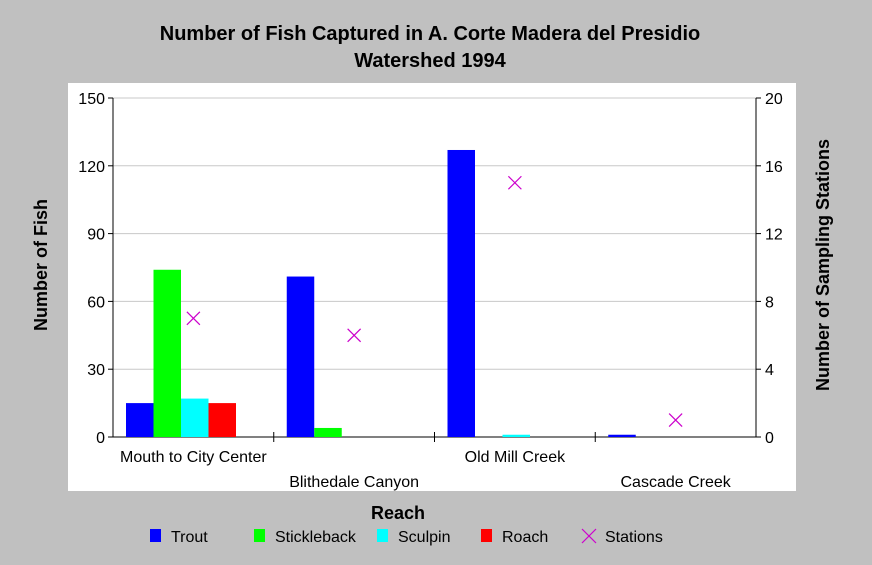 This screenshot has height=565, width=872. I want to click on y-tick-label: 0, so click(100, 438).